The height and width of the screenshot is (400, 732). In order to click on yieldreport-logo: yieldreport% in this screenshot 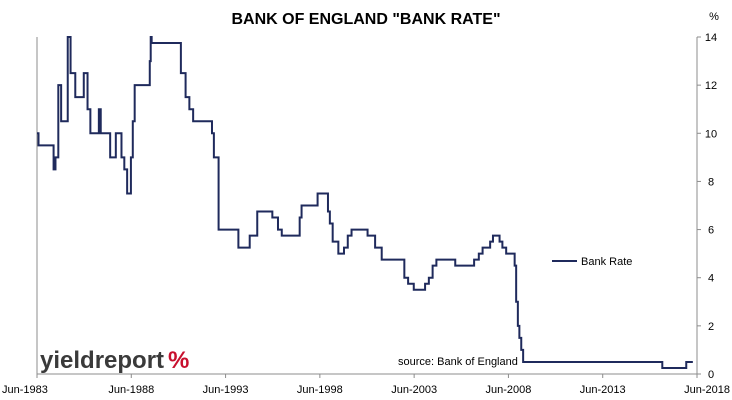, I will do `click(114, 360)`.